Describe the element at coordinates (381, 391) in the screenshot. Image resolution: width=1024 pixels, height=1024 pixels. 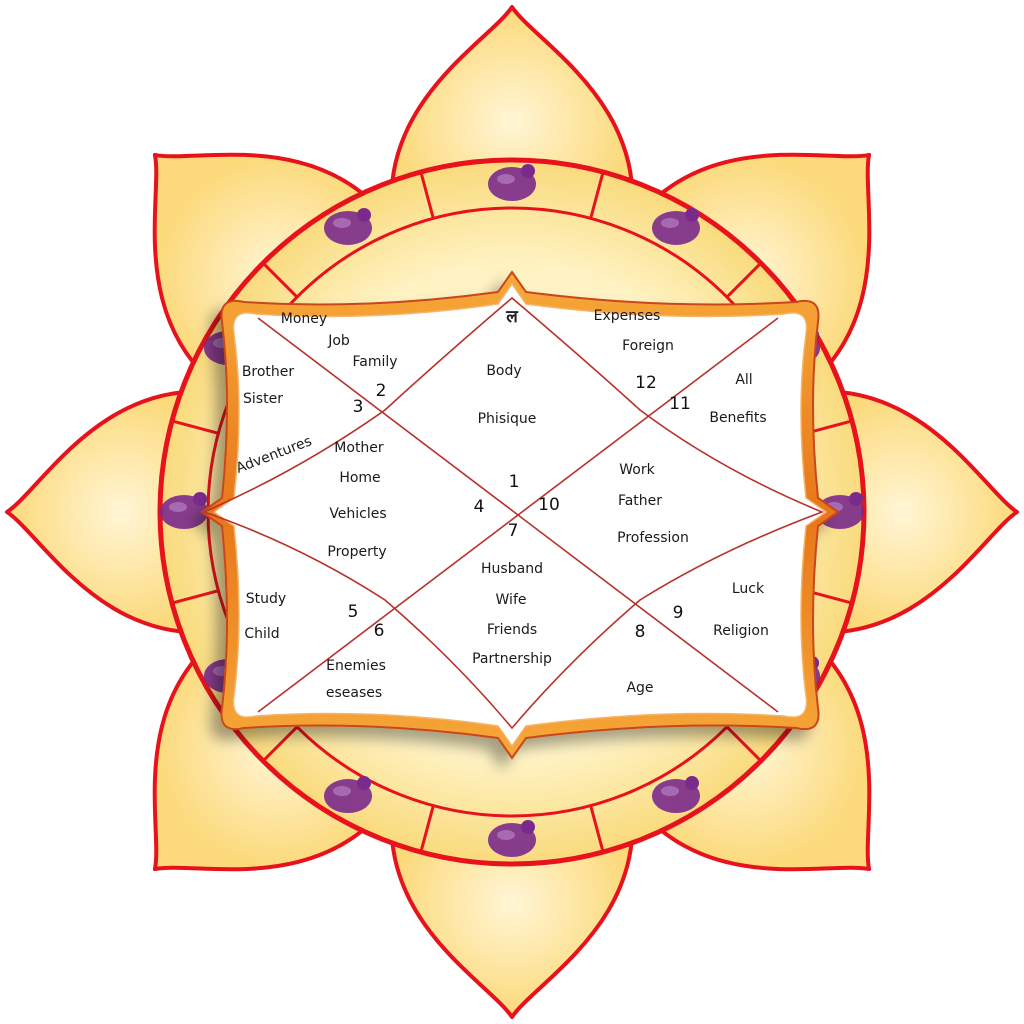
I see `house-number-2: 2` at that location.